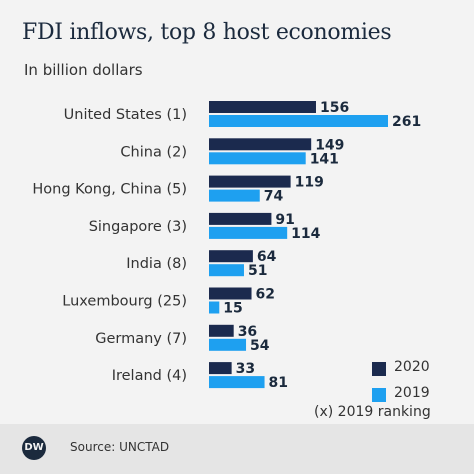  Describe the element at coordinates (334, 108) in the screenshot. I see `value-label-2020-united-states-1: 156` at that location.